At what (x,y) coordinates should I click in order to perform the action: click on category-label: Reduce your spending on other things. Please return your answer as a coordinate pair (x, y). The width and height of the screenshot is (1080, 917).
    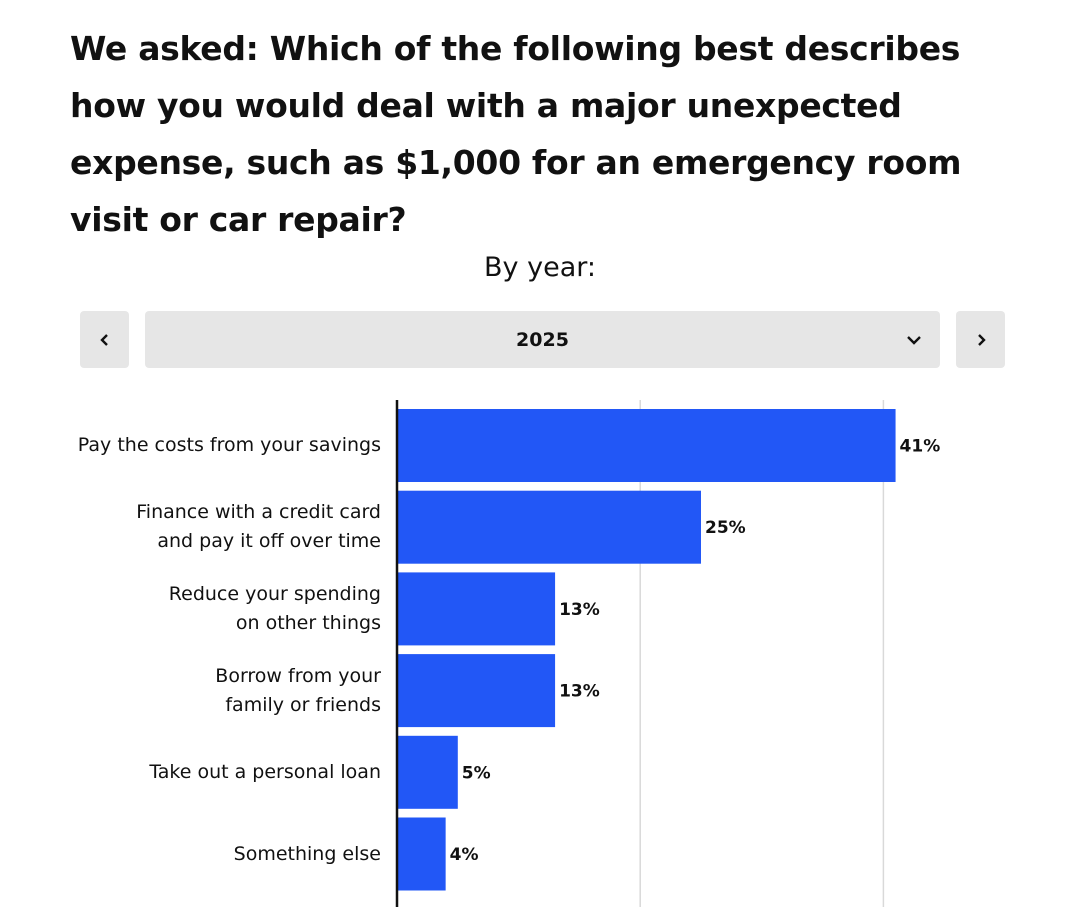
    Looking at the image, I should click on (274, 608).